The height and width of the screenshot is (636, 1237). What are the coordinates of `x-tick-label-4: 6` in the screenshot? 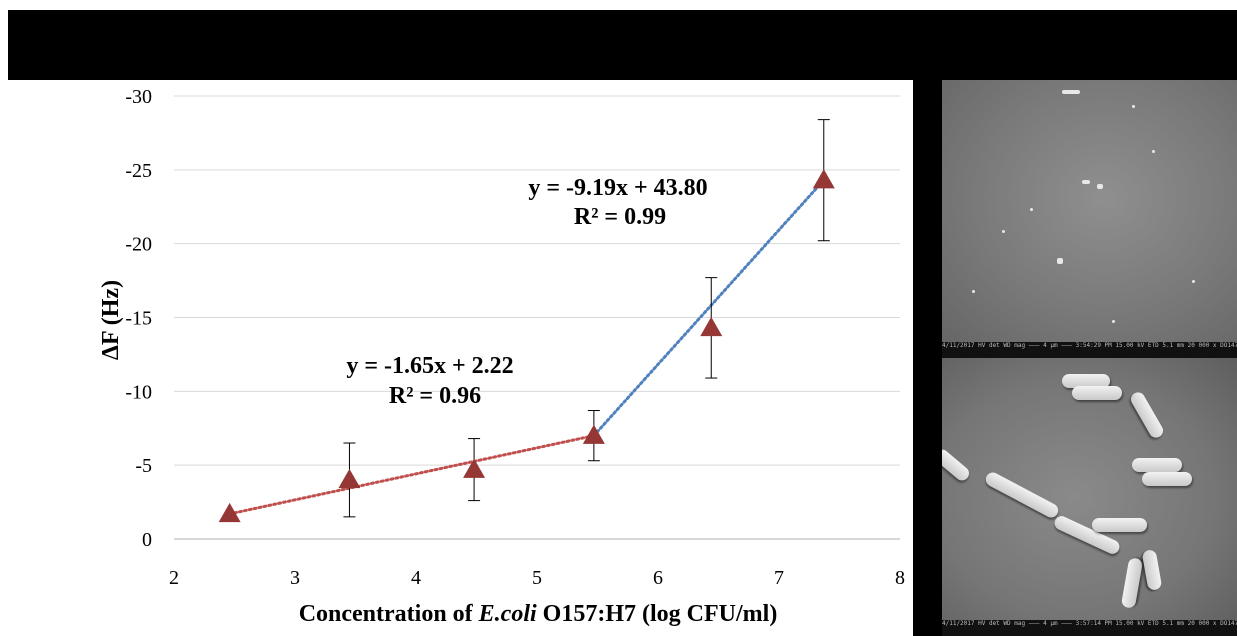 It's located at (658, 578).